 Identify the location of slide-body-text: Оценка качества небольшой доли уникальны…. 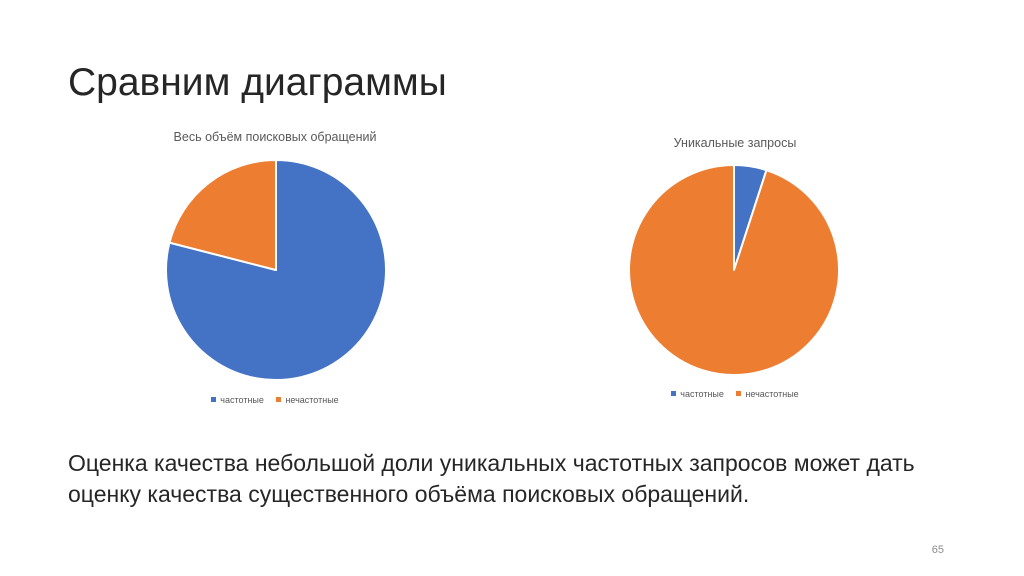
(491, 479).